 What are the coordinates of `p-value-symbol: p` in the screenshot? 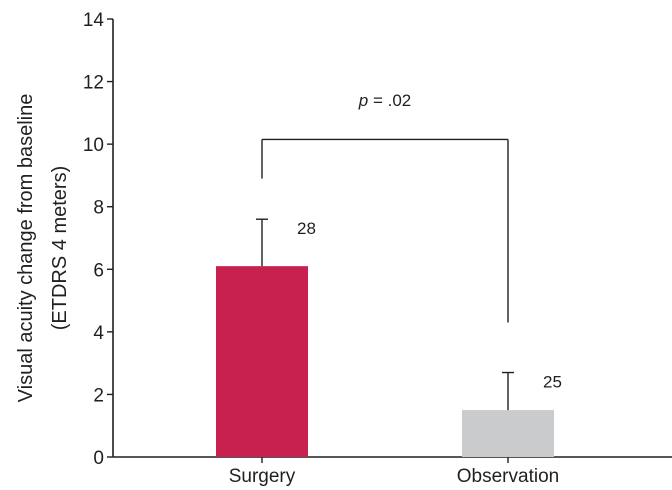 It's located at (363, 100).